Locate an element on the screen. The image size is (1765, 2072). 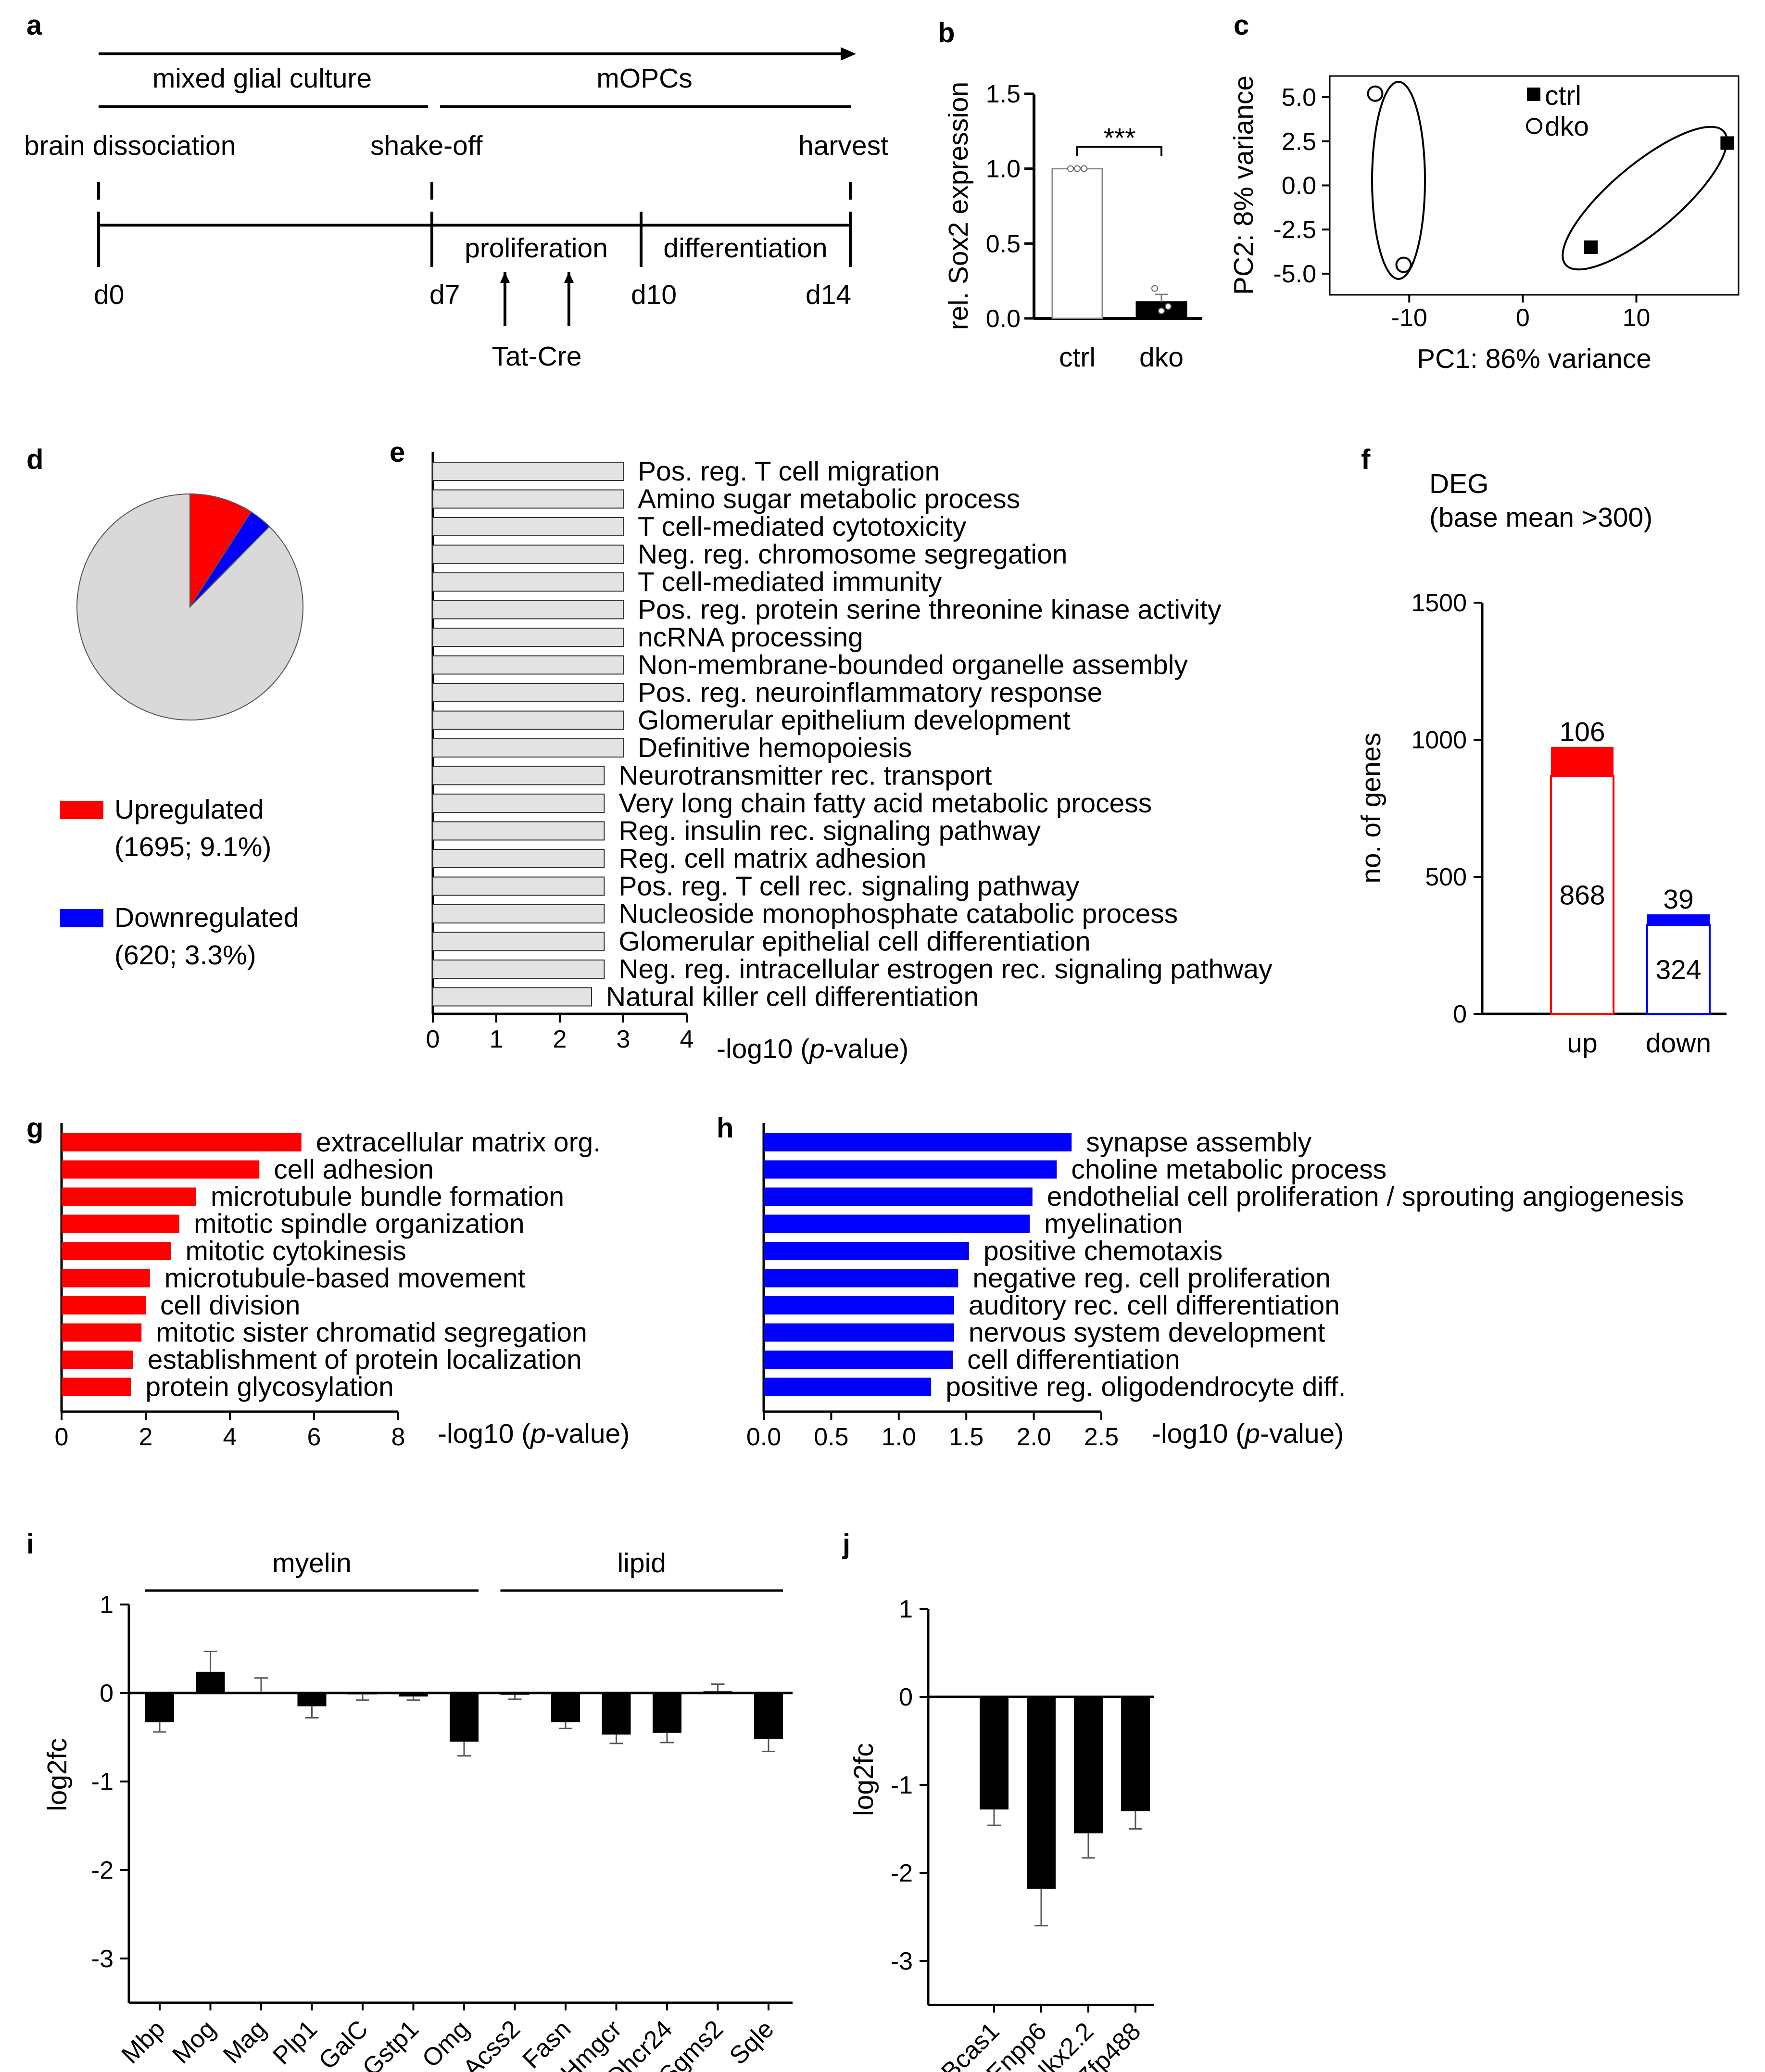
event-ticks is located at coordinates (474, 191).